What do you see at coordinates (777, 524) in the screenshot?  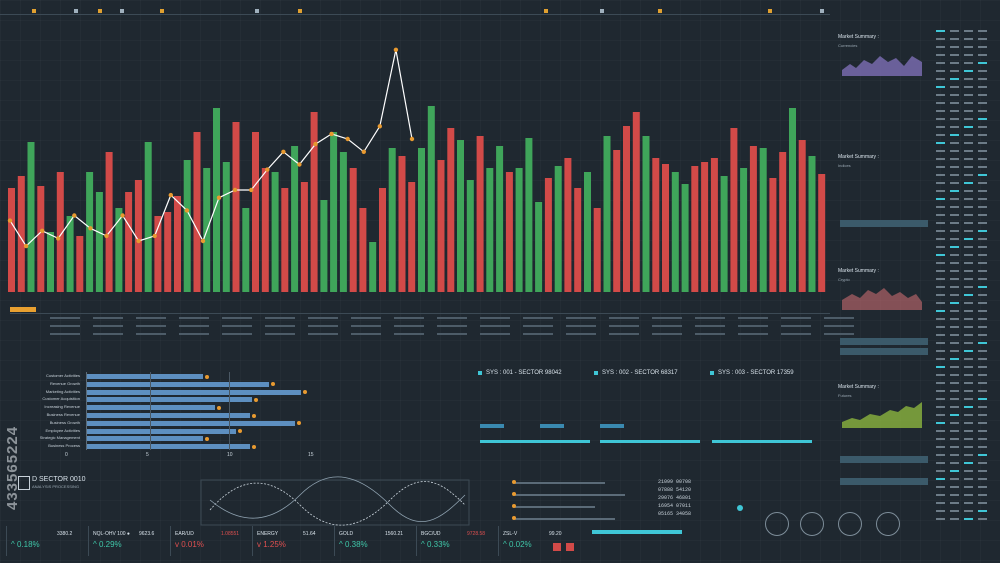 I see `gauge-circle` at bounding box center [777, 524].